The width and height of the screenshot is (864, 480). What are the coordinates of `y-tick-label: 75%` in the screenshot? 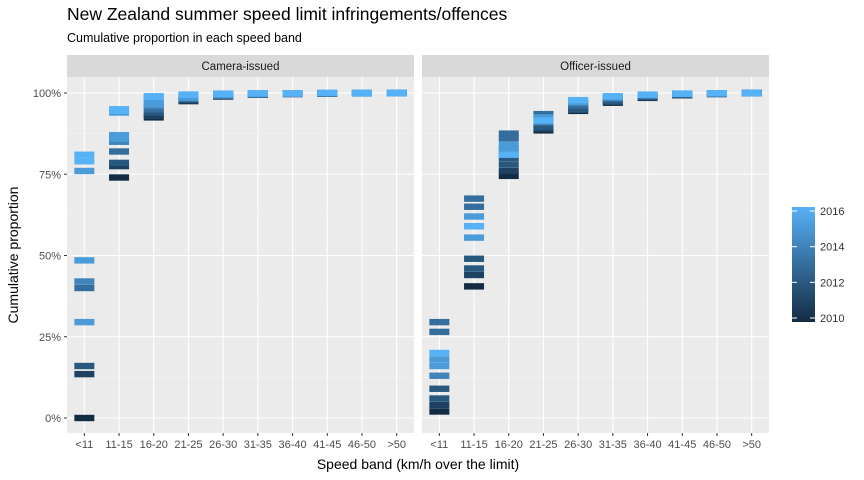 It's located at (50, 175).